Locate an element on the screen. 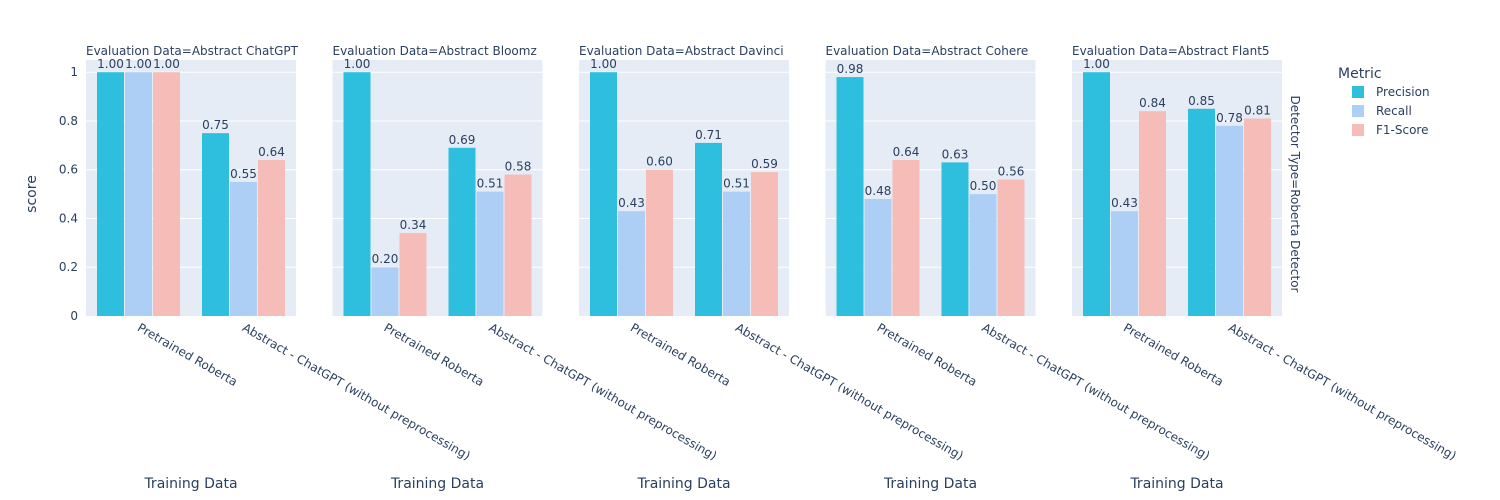 This screenshot has width=1500, height=500. bar-value-label: 0.20 is located at coordinates (385, 259).